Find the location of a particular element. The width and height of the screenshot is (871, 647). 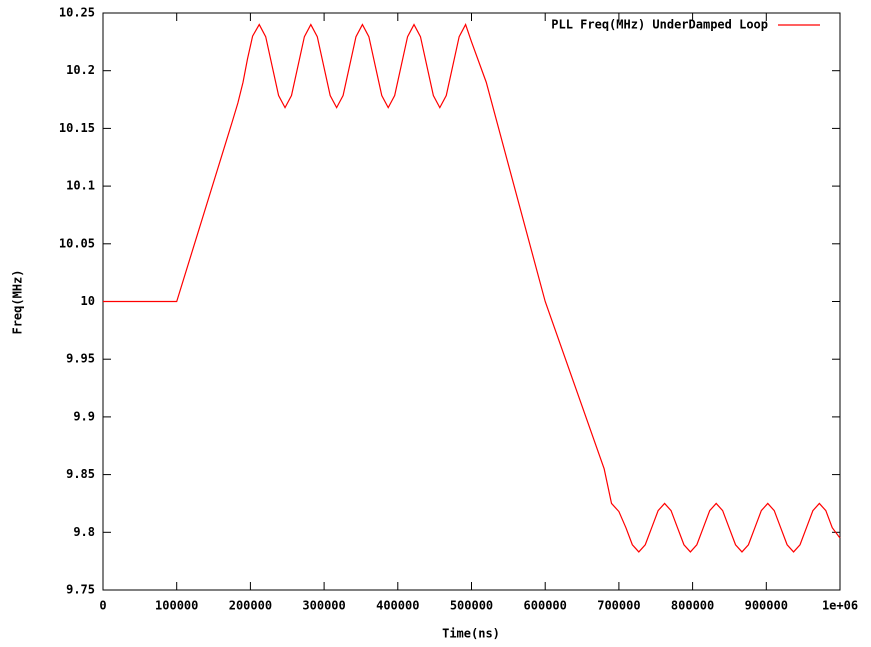

y-tick-label: 10.25 is located at coordinates (77, 13).